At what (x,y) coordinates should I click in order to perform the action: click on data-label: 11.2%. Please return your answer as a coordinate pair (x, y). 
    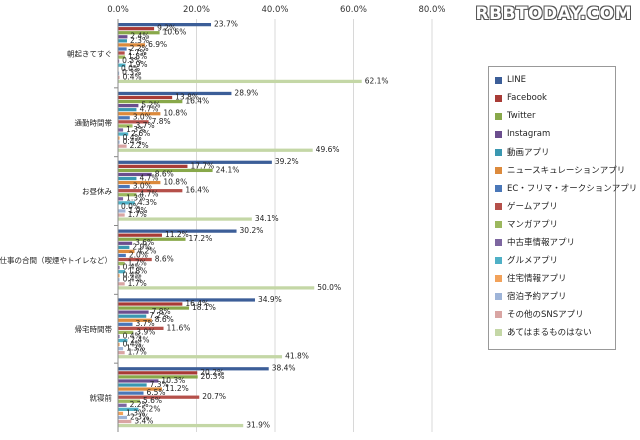
    Looking at the image, I should click on (177, 388).